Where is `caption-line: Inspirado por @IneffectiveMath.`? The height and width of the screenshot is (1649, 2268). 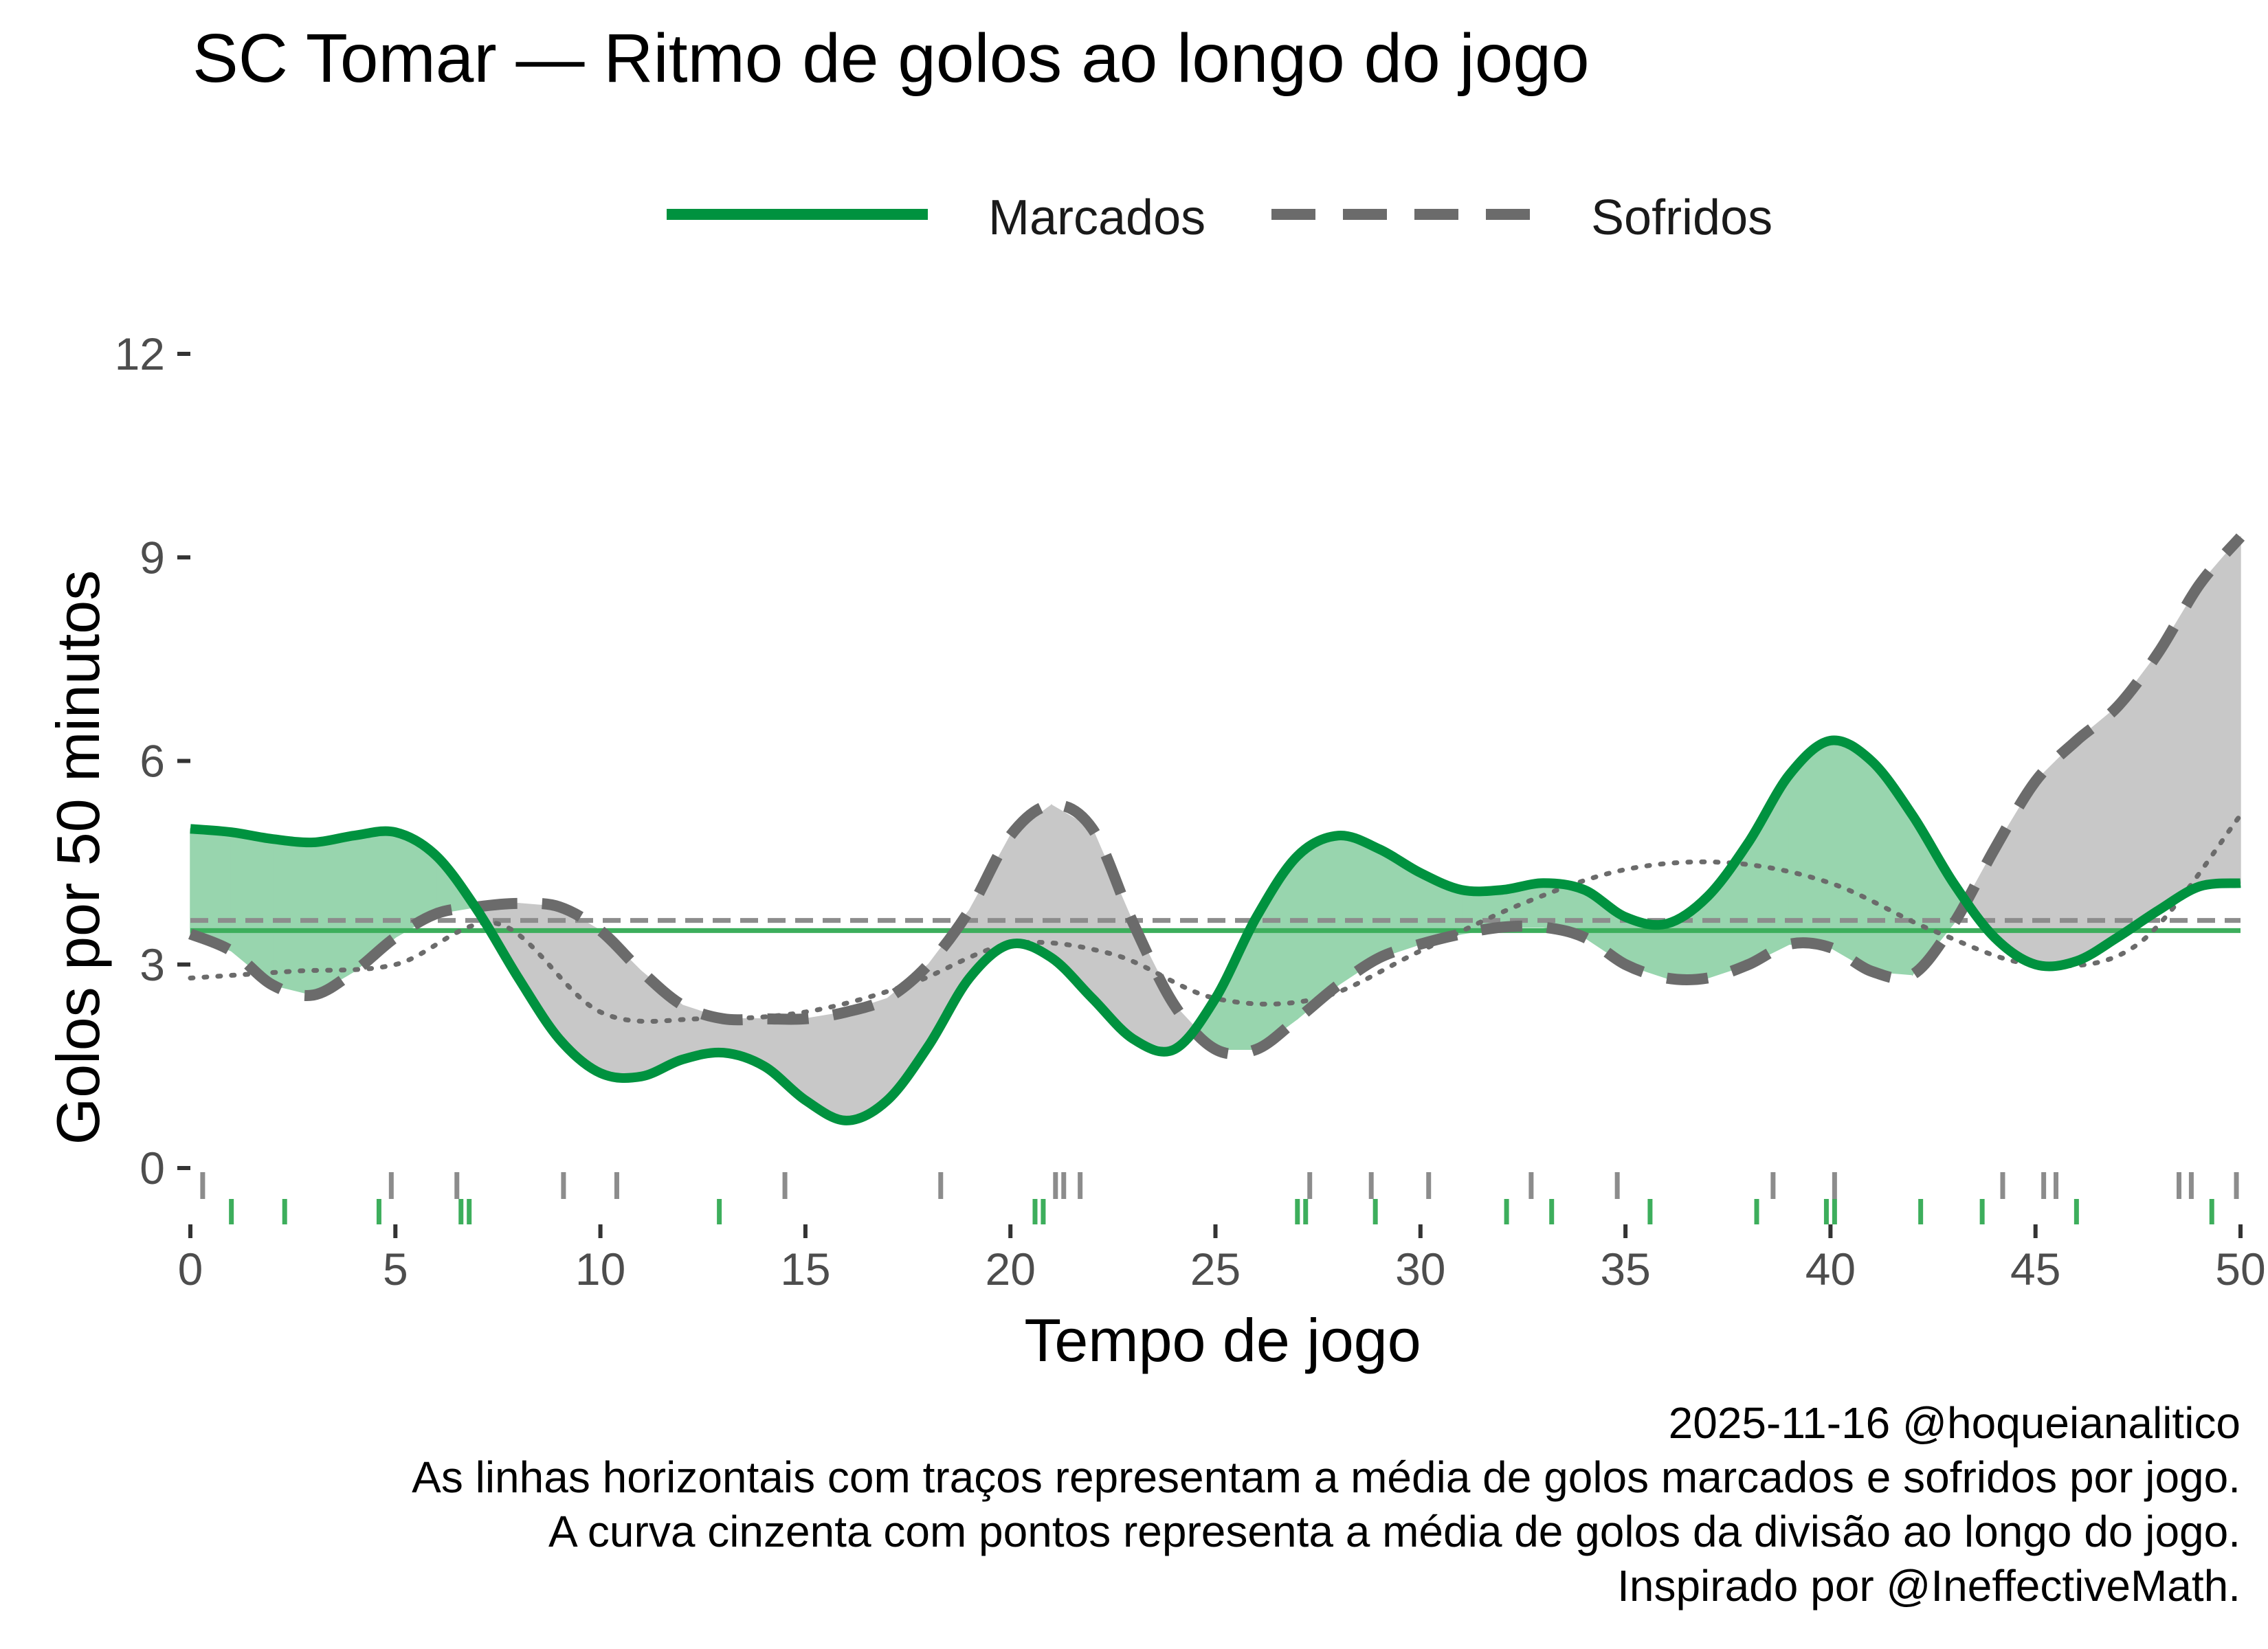
caption-line: Inspirado por @IneffectiveMath. is located at coordinates (1929, 1586).